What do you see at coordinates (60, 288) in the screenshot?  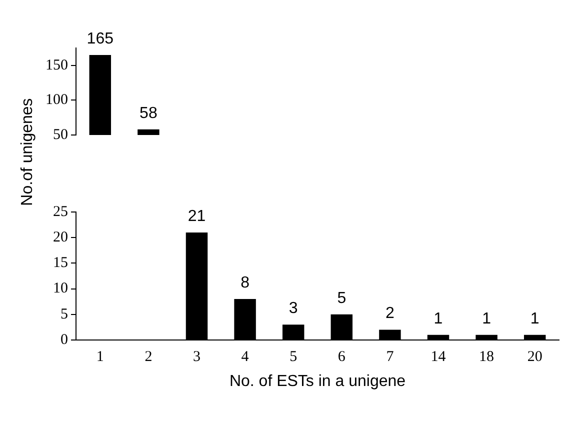 I see `y-tick-label: 10` at bounding box center [60, 288].